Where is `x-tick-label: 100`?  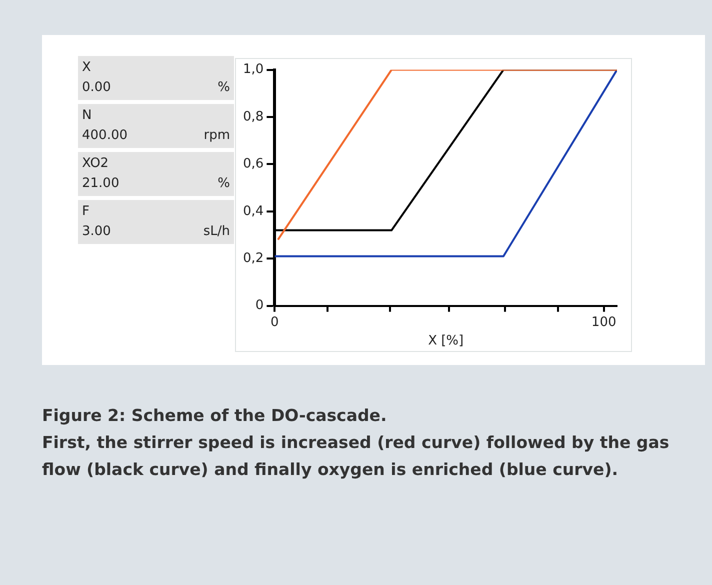
x-tick-label: 100 is located at coordinates (603, 322).